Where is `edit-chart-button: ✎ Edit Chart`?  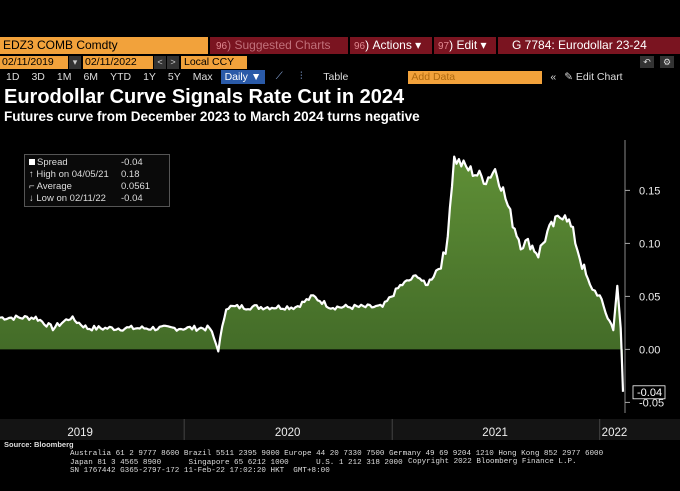 edit-chart-button: ✎ Edit Chart is located at coordinates (593, 77).